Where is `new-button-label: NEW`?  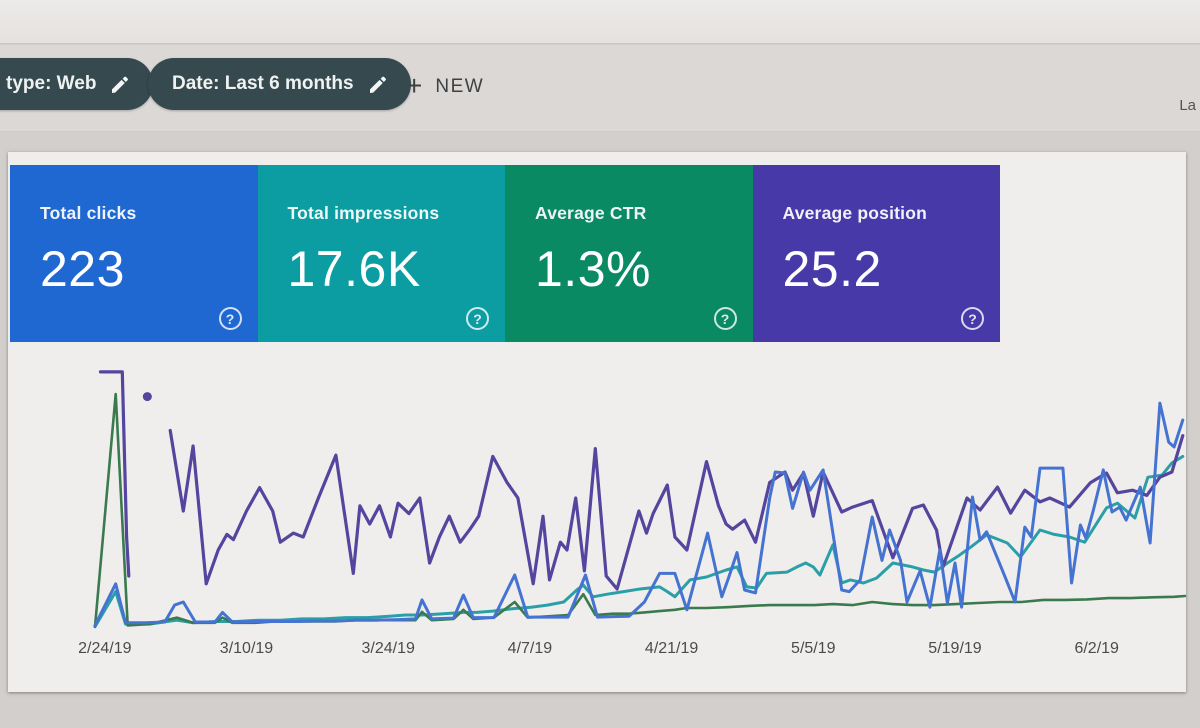
new-button-label: NEW is located at coordinates (460, 86).